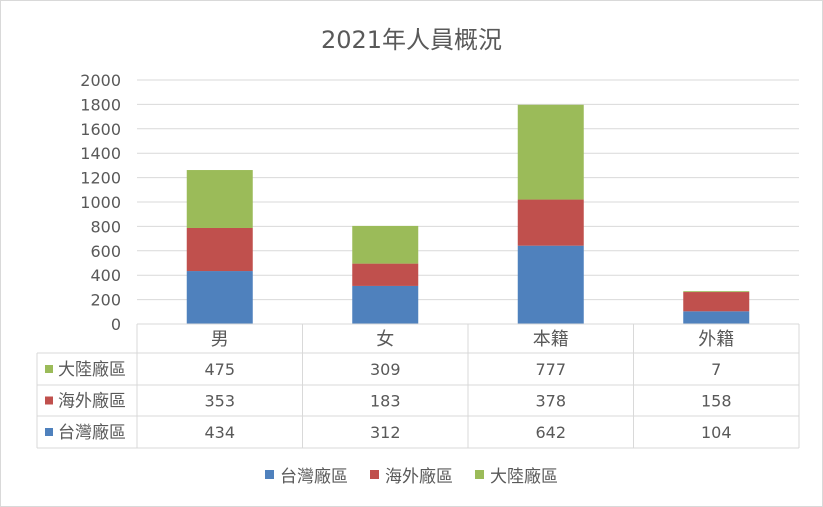 This screenshot has width=823, height=507. What do you see at coordinates (385, 401) in the screenshot?
I see `data-label: 183` at bounding box center [385, 401].